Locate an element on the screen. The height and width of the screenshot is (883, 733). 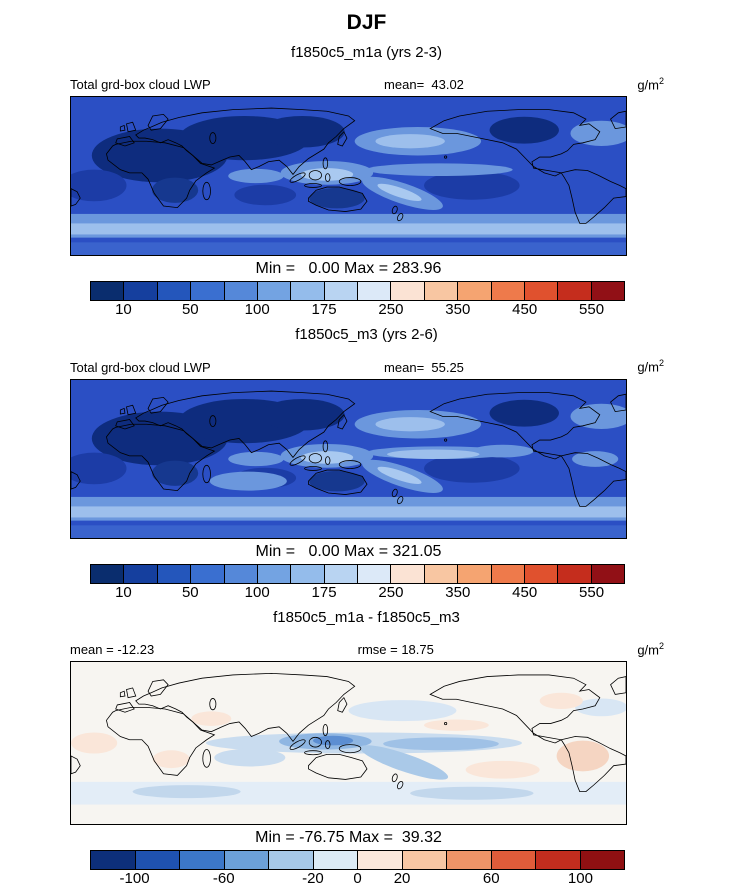
colorbar-tick-label: -100 is located at coordinates (134, 876).